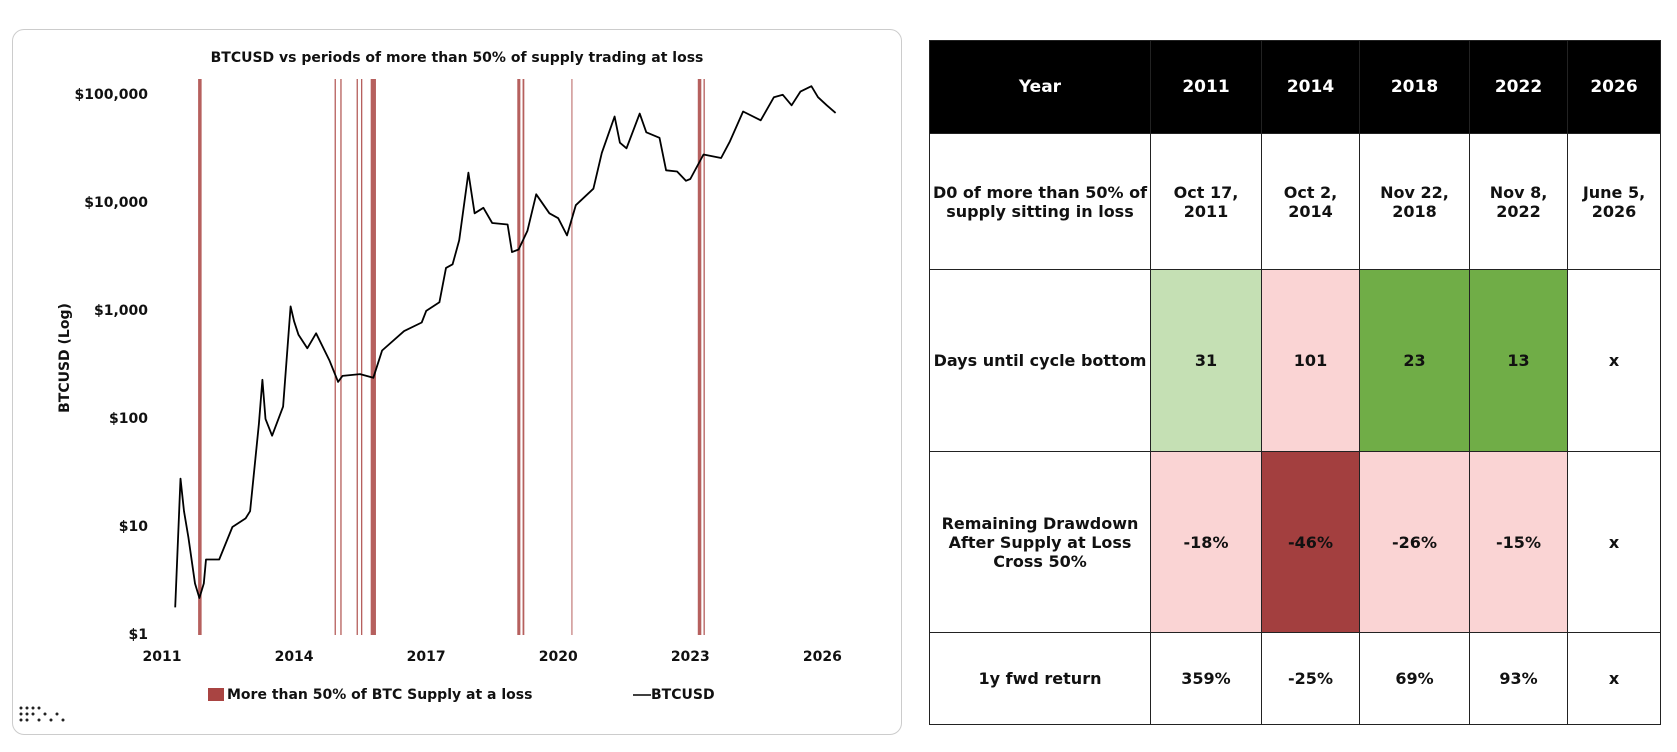  Describe the element at coordinates (1206, 87) in the screenshot. I see `header-cell: 2011` at that location.